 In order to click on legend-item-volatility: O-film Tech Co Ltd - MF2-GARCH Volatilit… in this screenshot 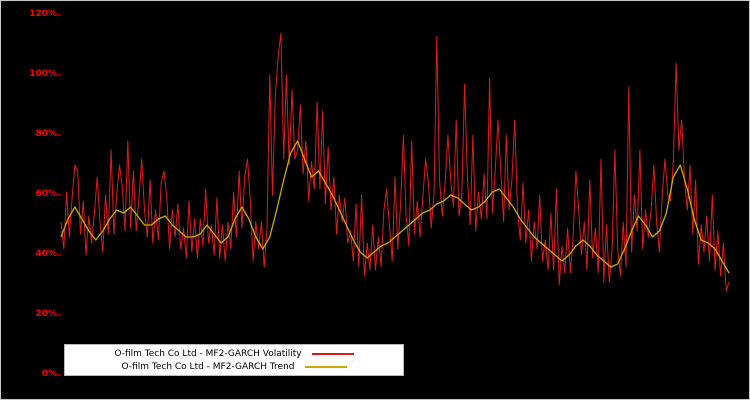, I will do `click(234, 353)`.